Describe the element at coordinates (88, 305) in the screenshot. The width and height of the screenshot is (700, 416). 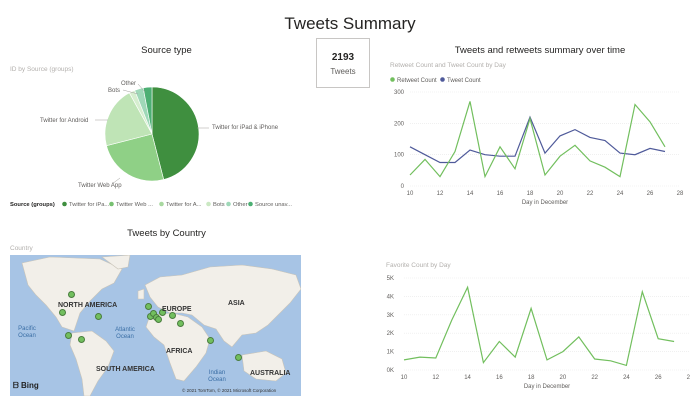
I see `map-label-north-america: NORTH AMERICA` at that location.